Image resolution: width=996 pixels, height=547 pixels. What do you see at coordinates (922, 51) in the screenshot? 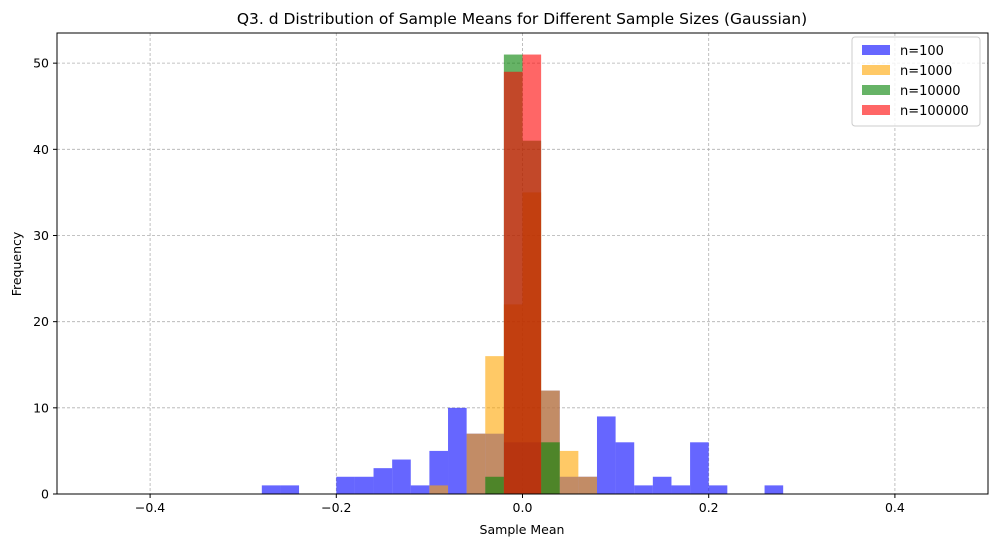
I see `legend-label: n=100` at bounding box center [922, 51].